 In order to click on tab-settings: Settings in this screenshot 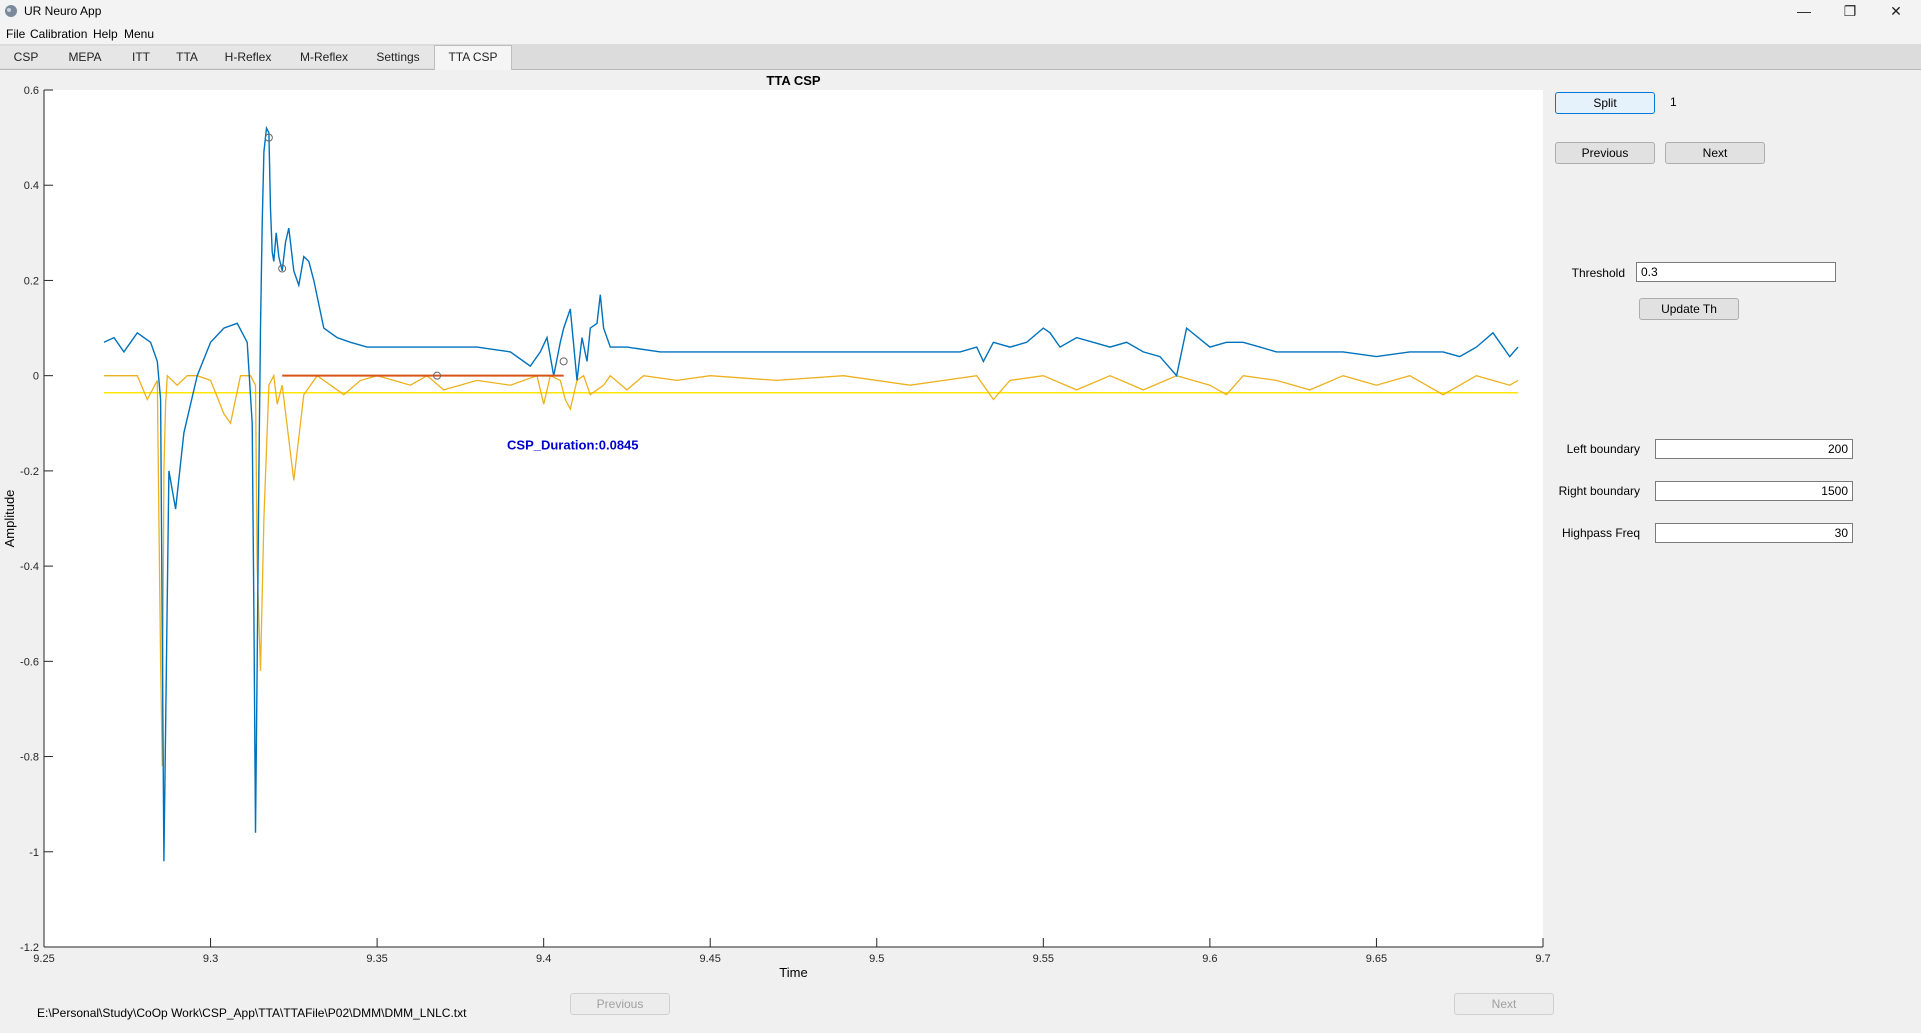, I will do `click(398, 57)`.